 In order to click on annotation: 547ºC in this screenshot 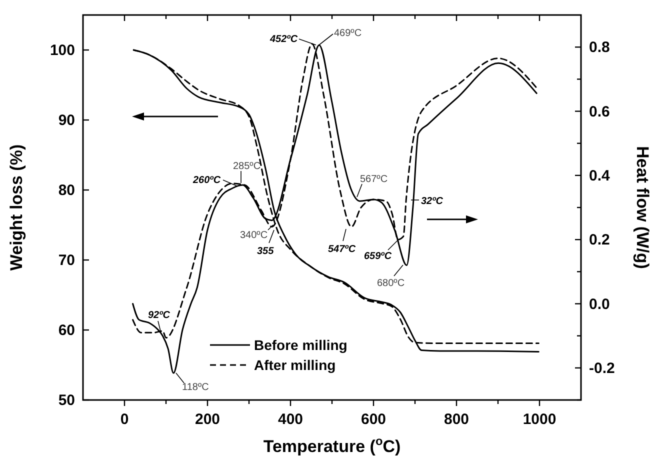, I will do `click(342, 249)`.